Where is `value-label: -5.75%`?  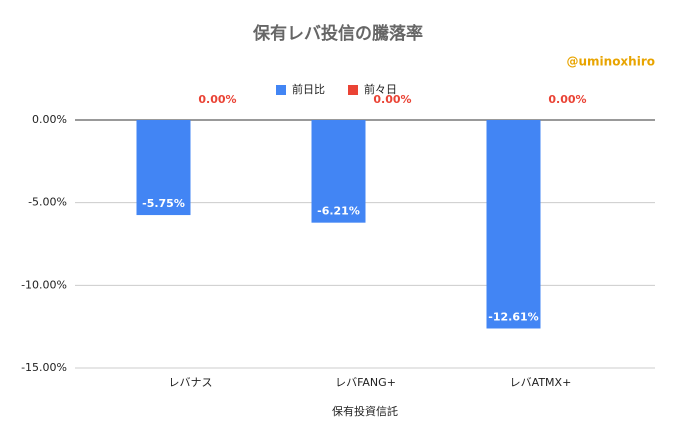
value-label: -5.75% is located at coordinates (163, 203).